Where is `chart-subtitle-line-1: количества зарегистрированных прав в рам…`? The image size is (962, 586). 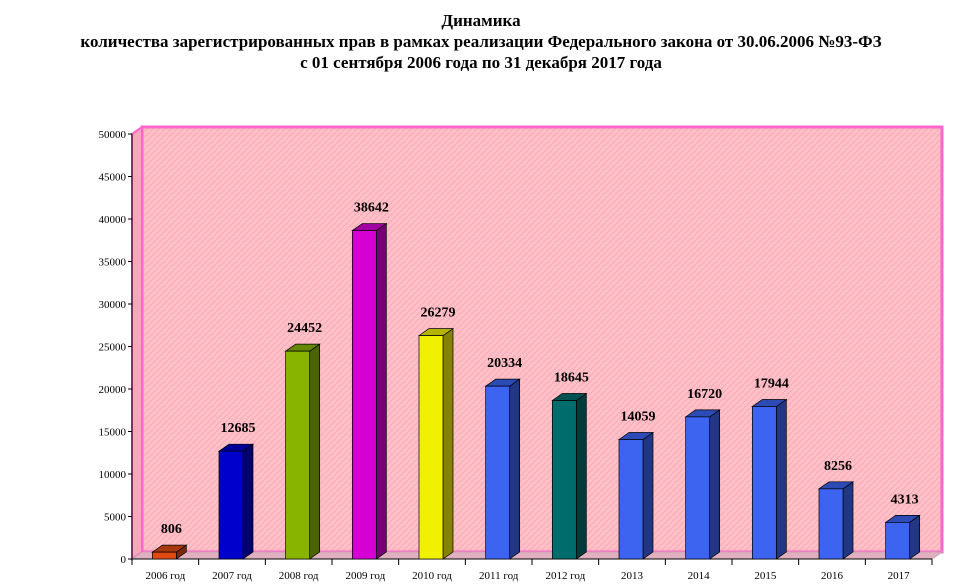 chart-subtitle-line-1: количества зарегистрированных прав в рам… is located at coordinates (481, 41).